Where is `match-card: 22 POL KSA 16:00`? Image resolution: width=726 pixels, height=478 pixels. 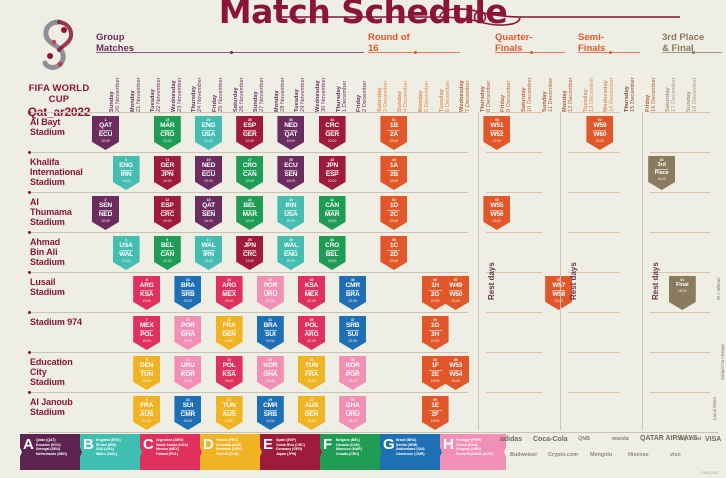
match-card: 22 POL KSA 16:00 is located at coordinates (229, 373).